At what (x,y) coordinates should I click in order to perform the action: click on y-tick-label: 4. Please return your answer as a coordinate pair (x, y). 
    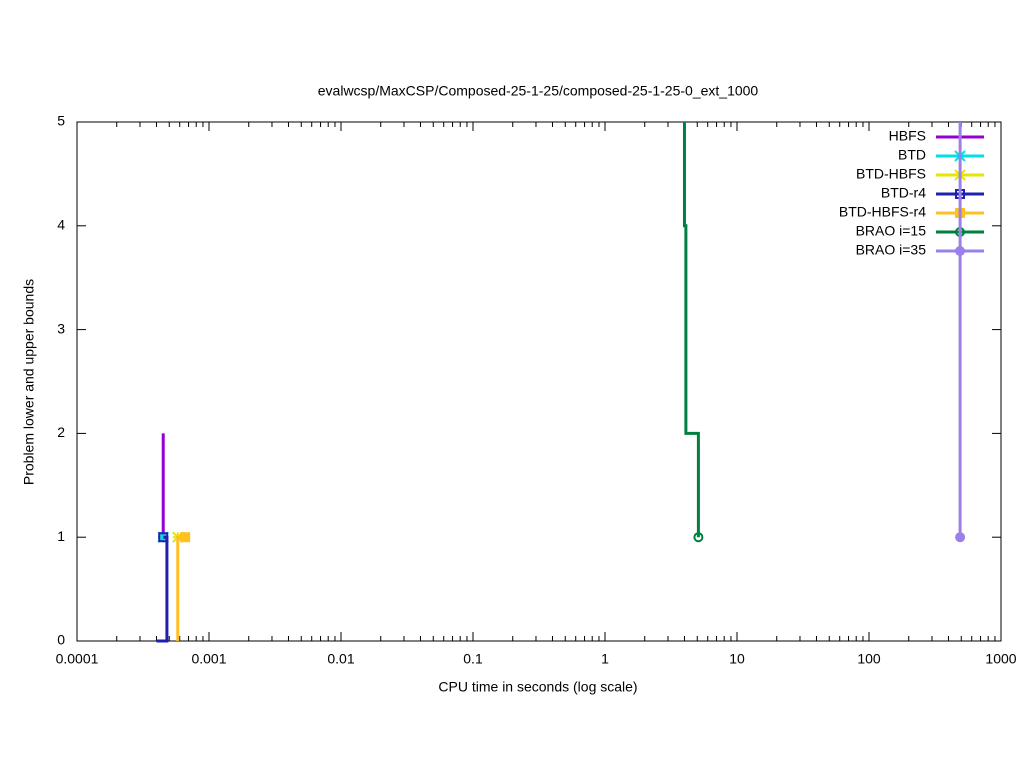
    Looking at the image, I should click on (61, 225).